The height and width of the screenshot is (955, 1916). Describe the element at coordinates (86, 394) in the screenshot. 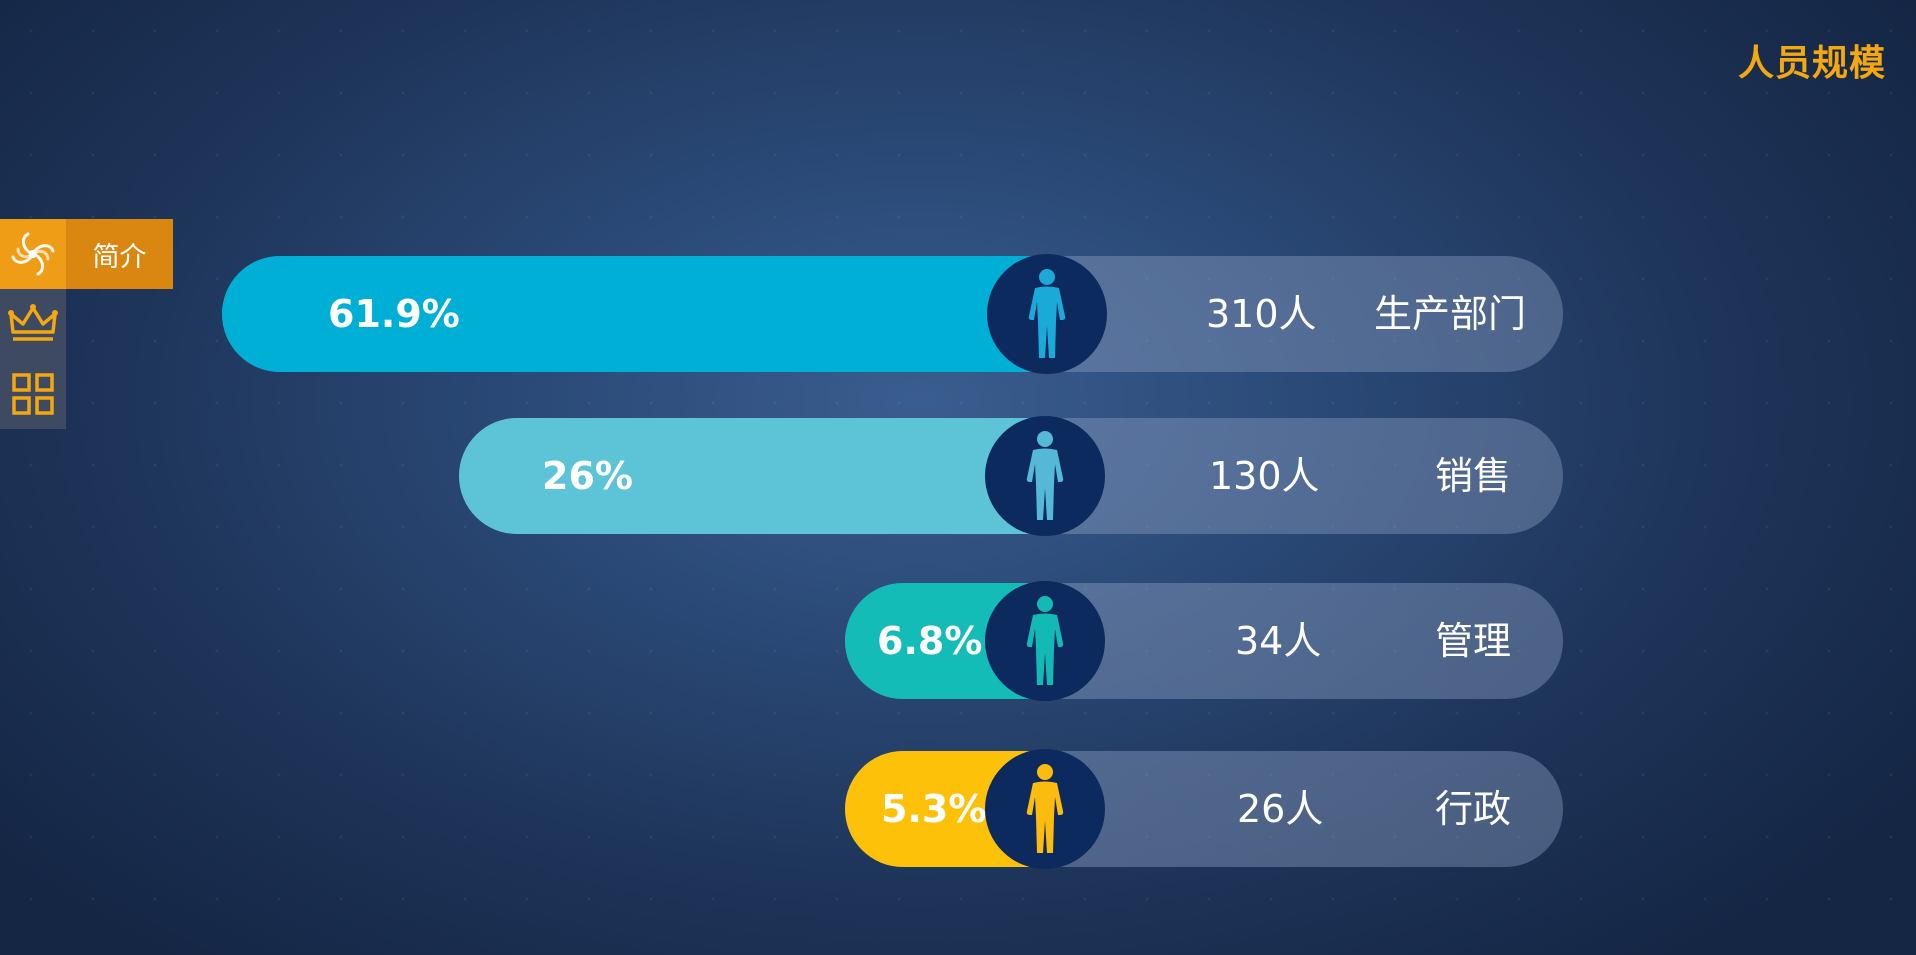

I see `sidebar-item-grid` at that location.